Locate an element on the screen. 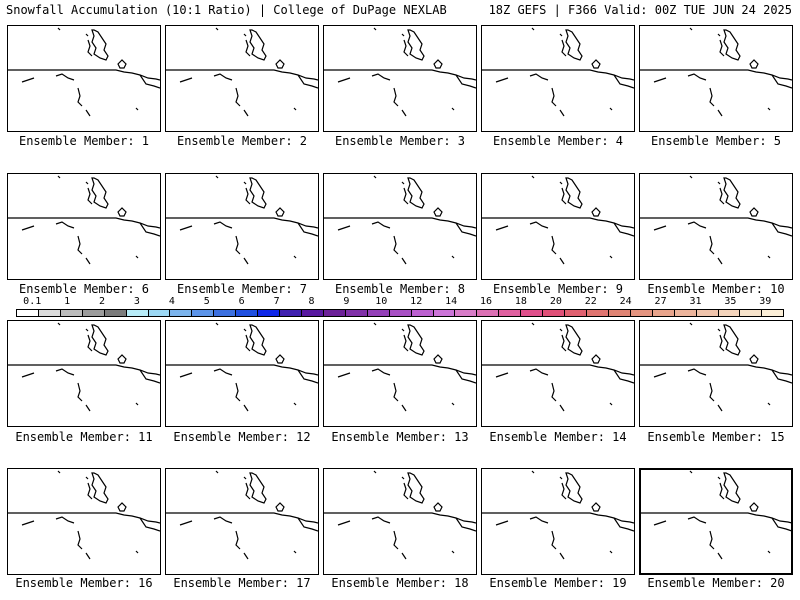  ensemble-member-label: Ensemble Member: 3 is located at coordinates (400, 141).